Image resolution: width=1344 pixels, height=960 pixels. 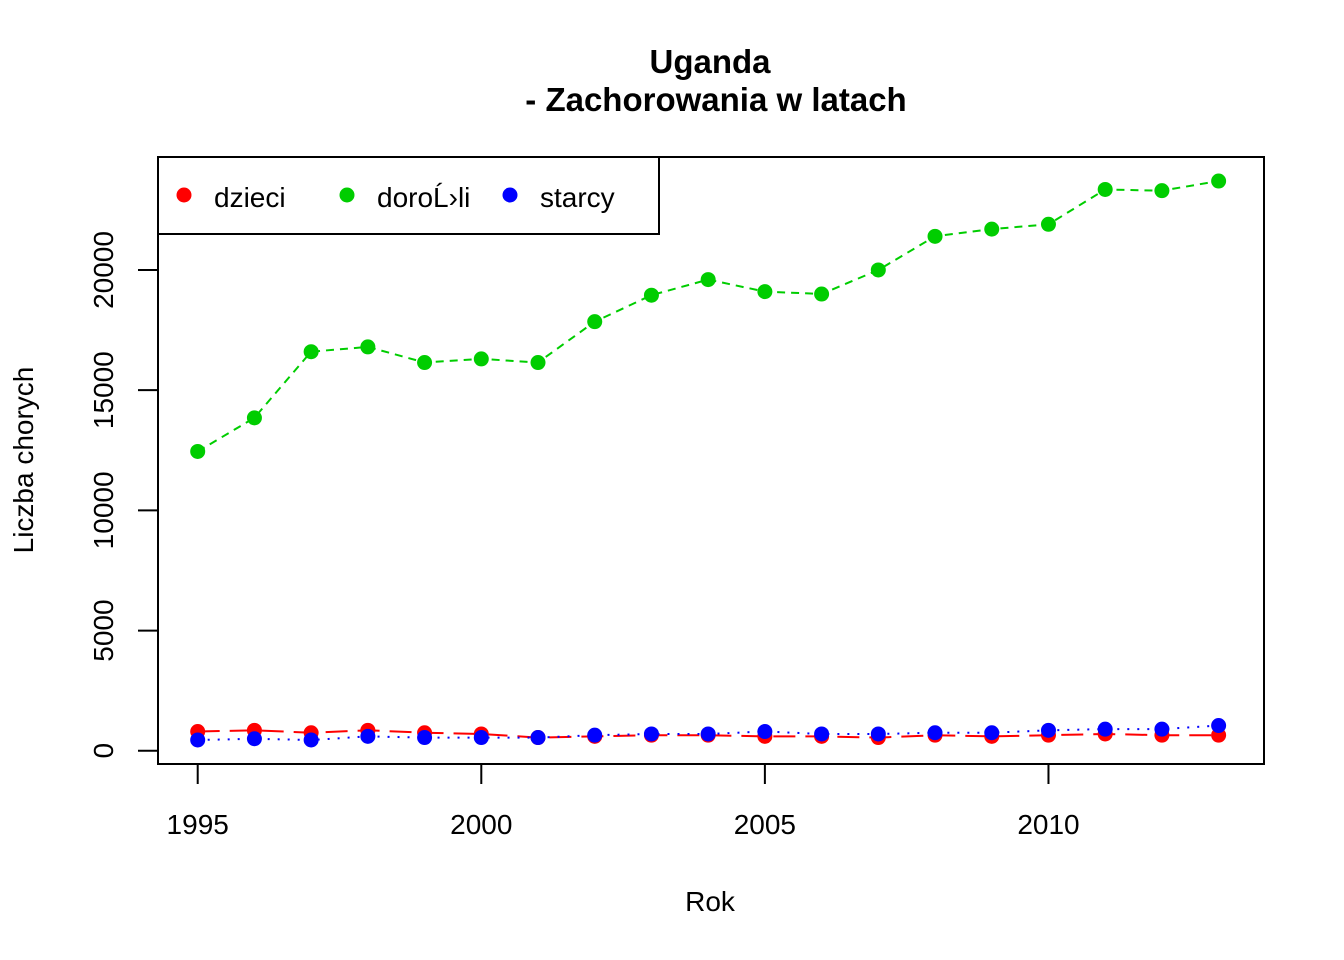 I want to click on y-tick-label: 20000, so click(x=103, y=270).